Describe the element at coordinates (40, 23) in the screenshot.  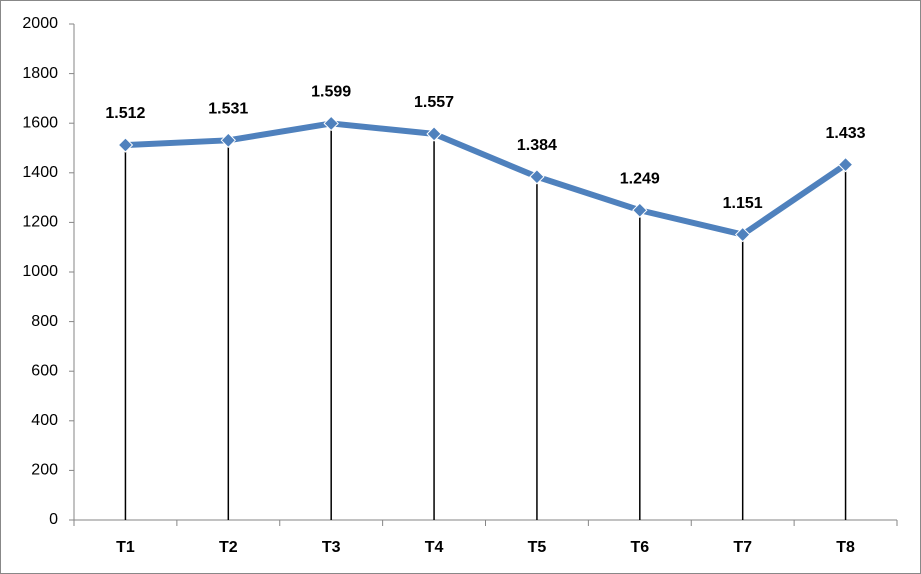
I see `y-tick-label: 2000` at that location.